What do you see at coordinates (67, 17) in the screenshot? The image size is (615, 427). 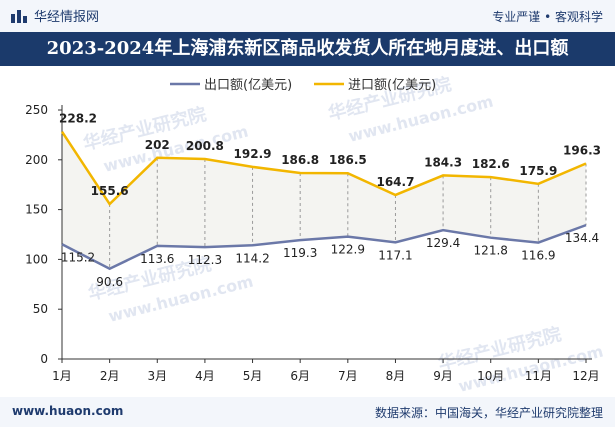 I see `brand-name: 华经情报网` at bounding box center [67, 17].